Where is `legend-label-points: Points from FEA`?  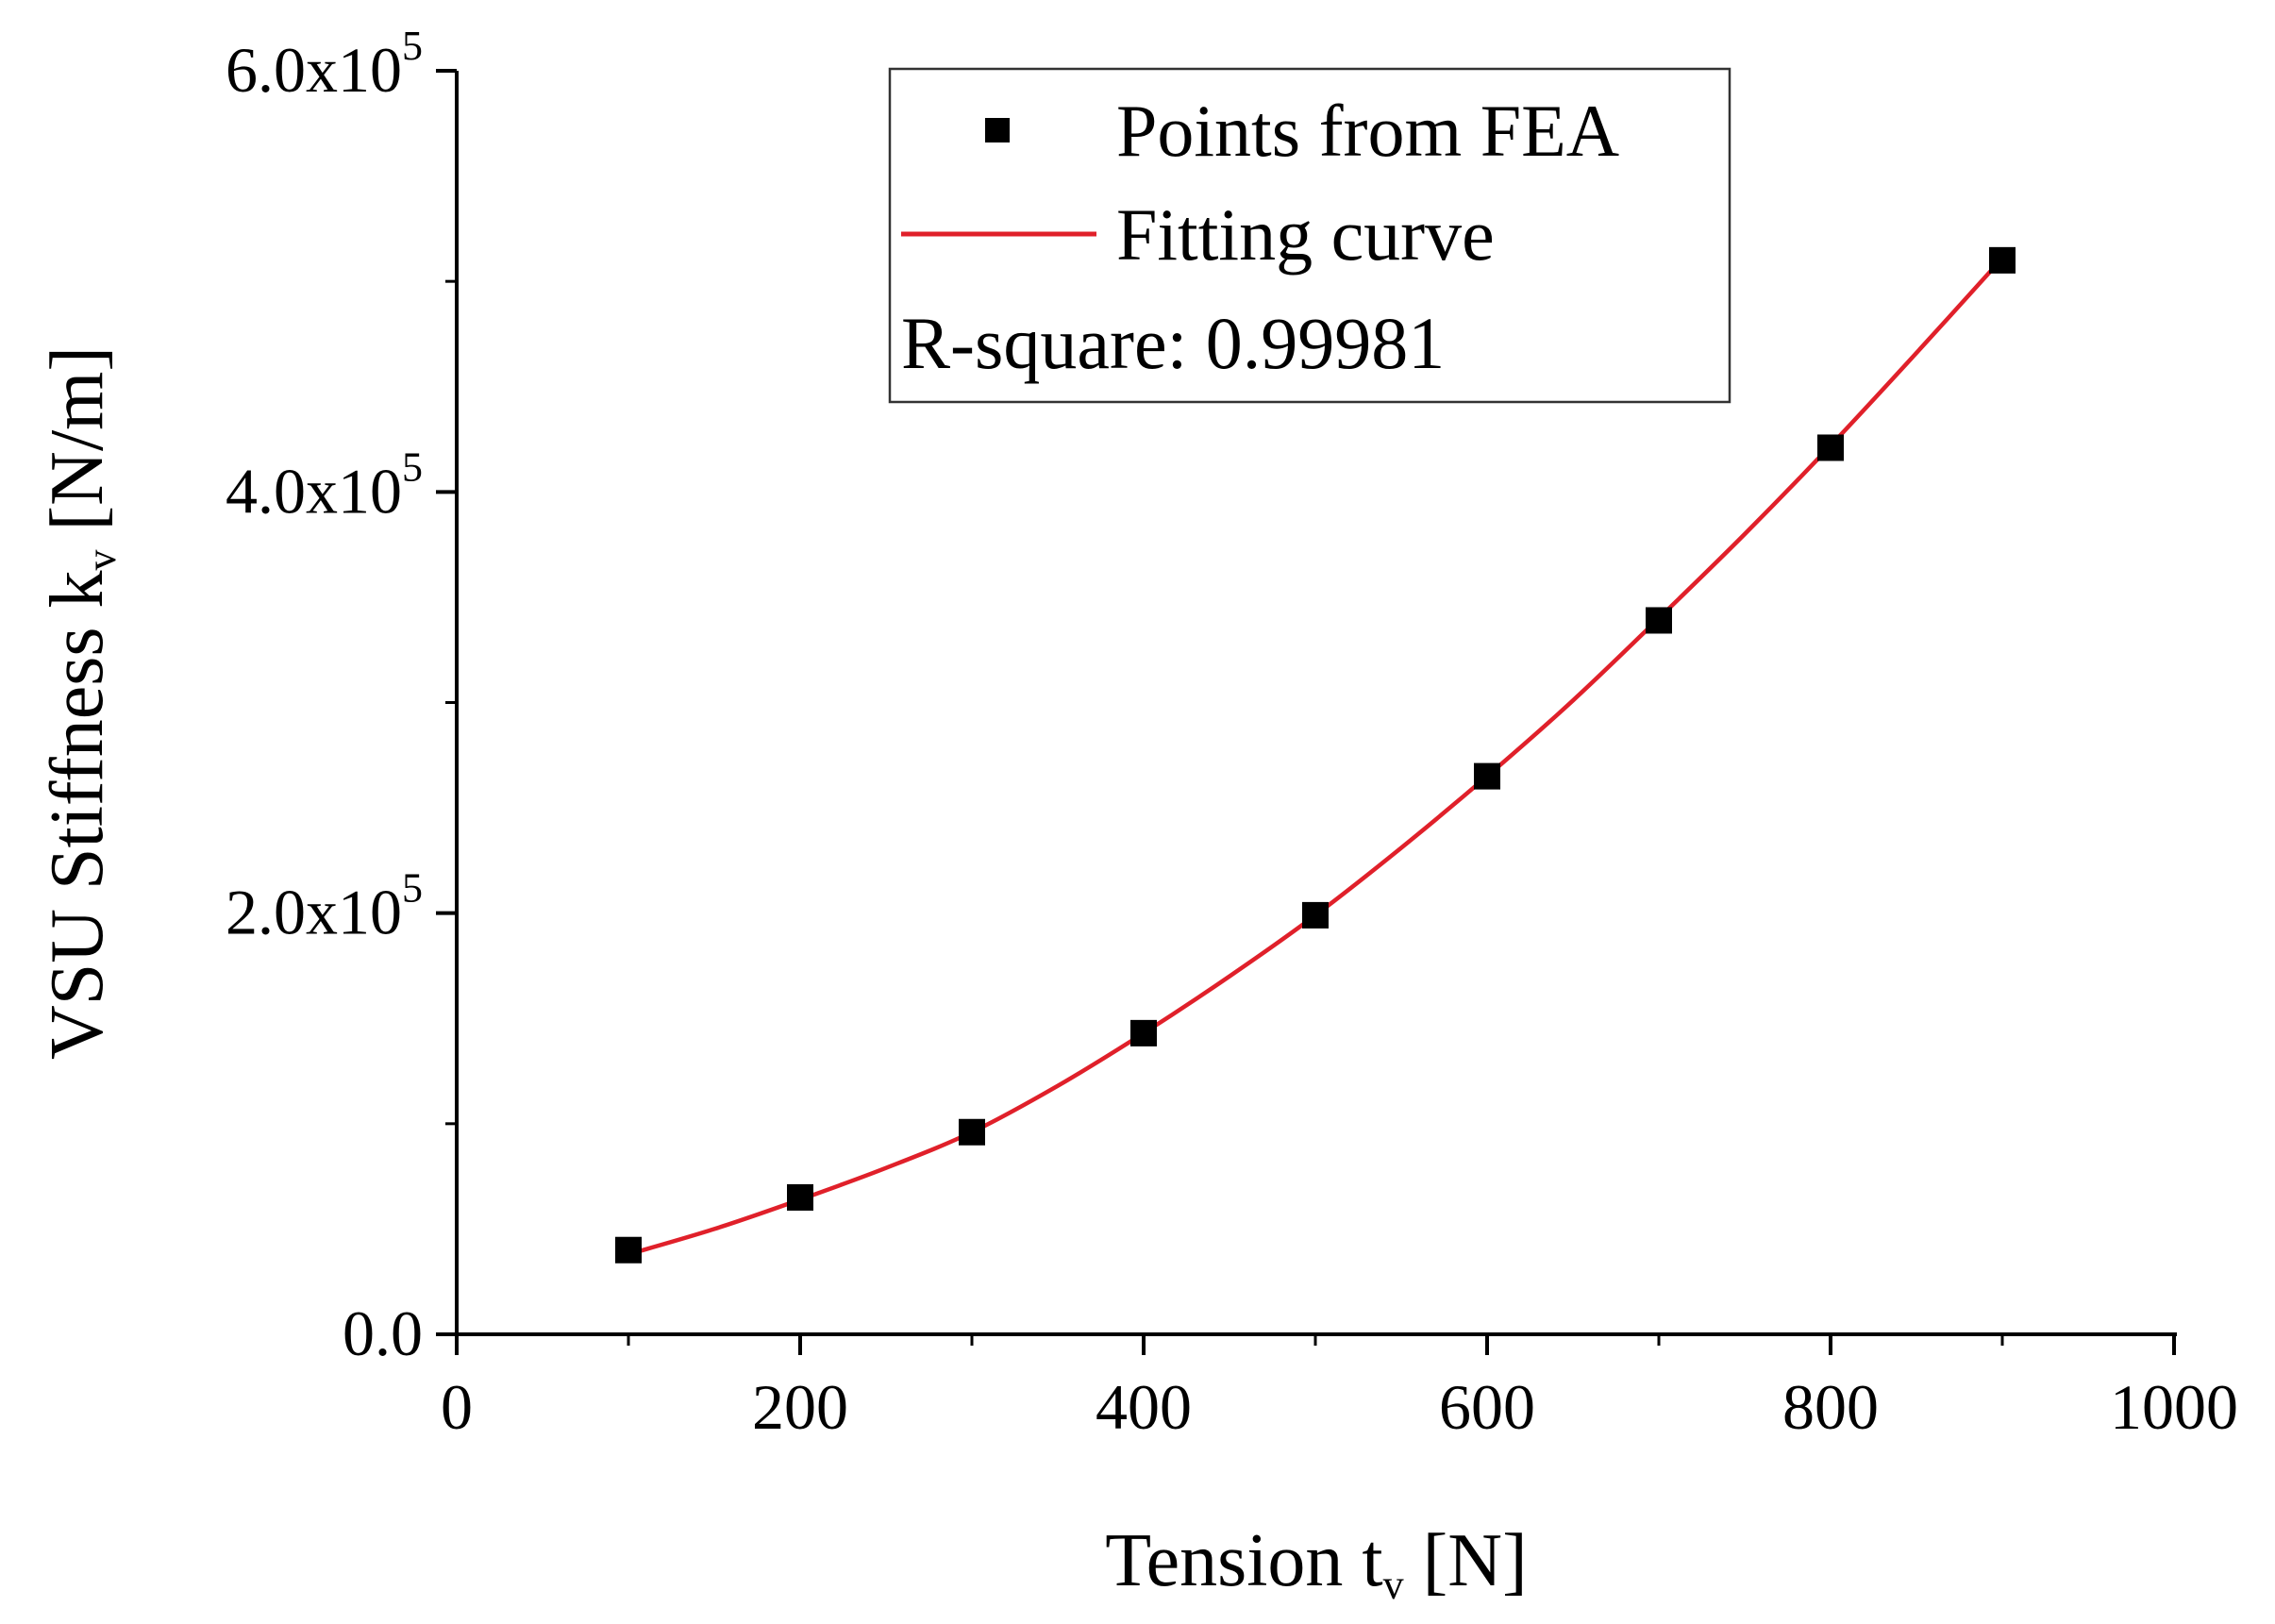
legend-label-points: Points from FEA is located at coordinates (1367, 131).